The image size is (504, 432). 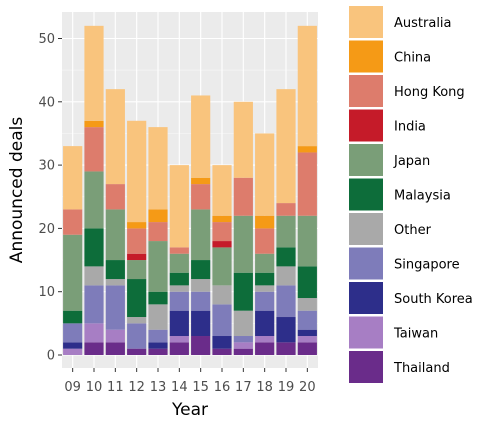 I want to click on legend-label: Taiwan, so click(x=415, y=334).